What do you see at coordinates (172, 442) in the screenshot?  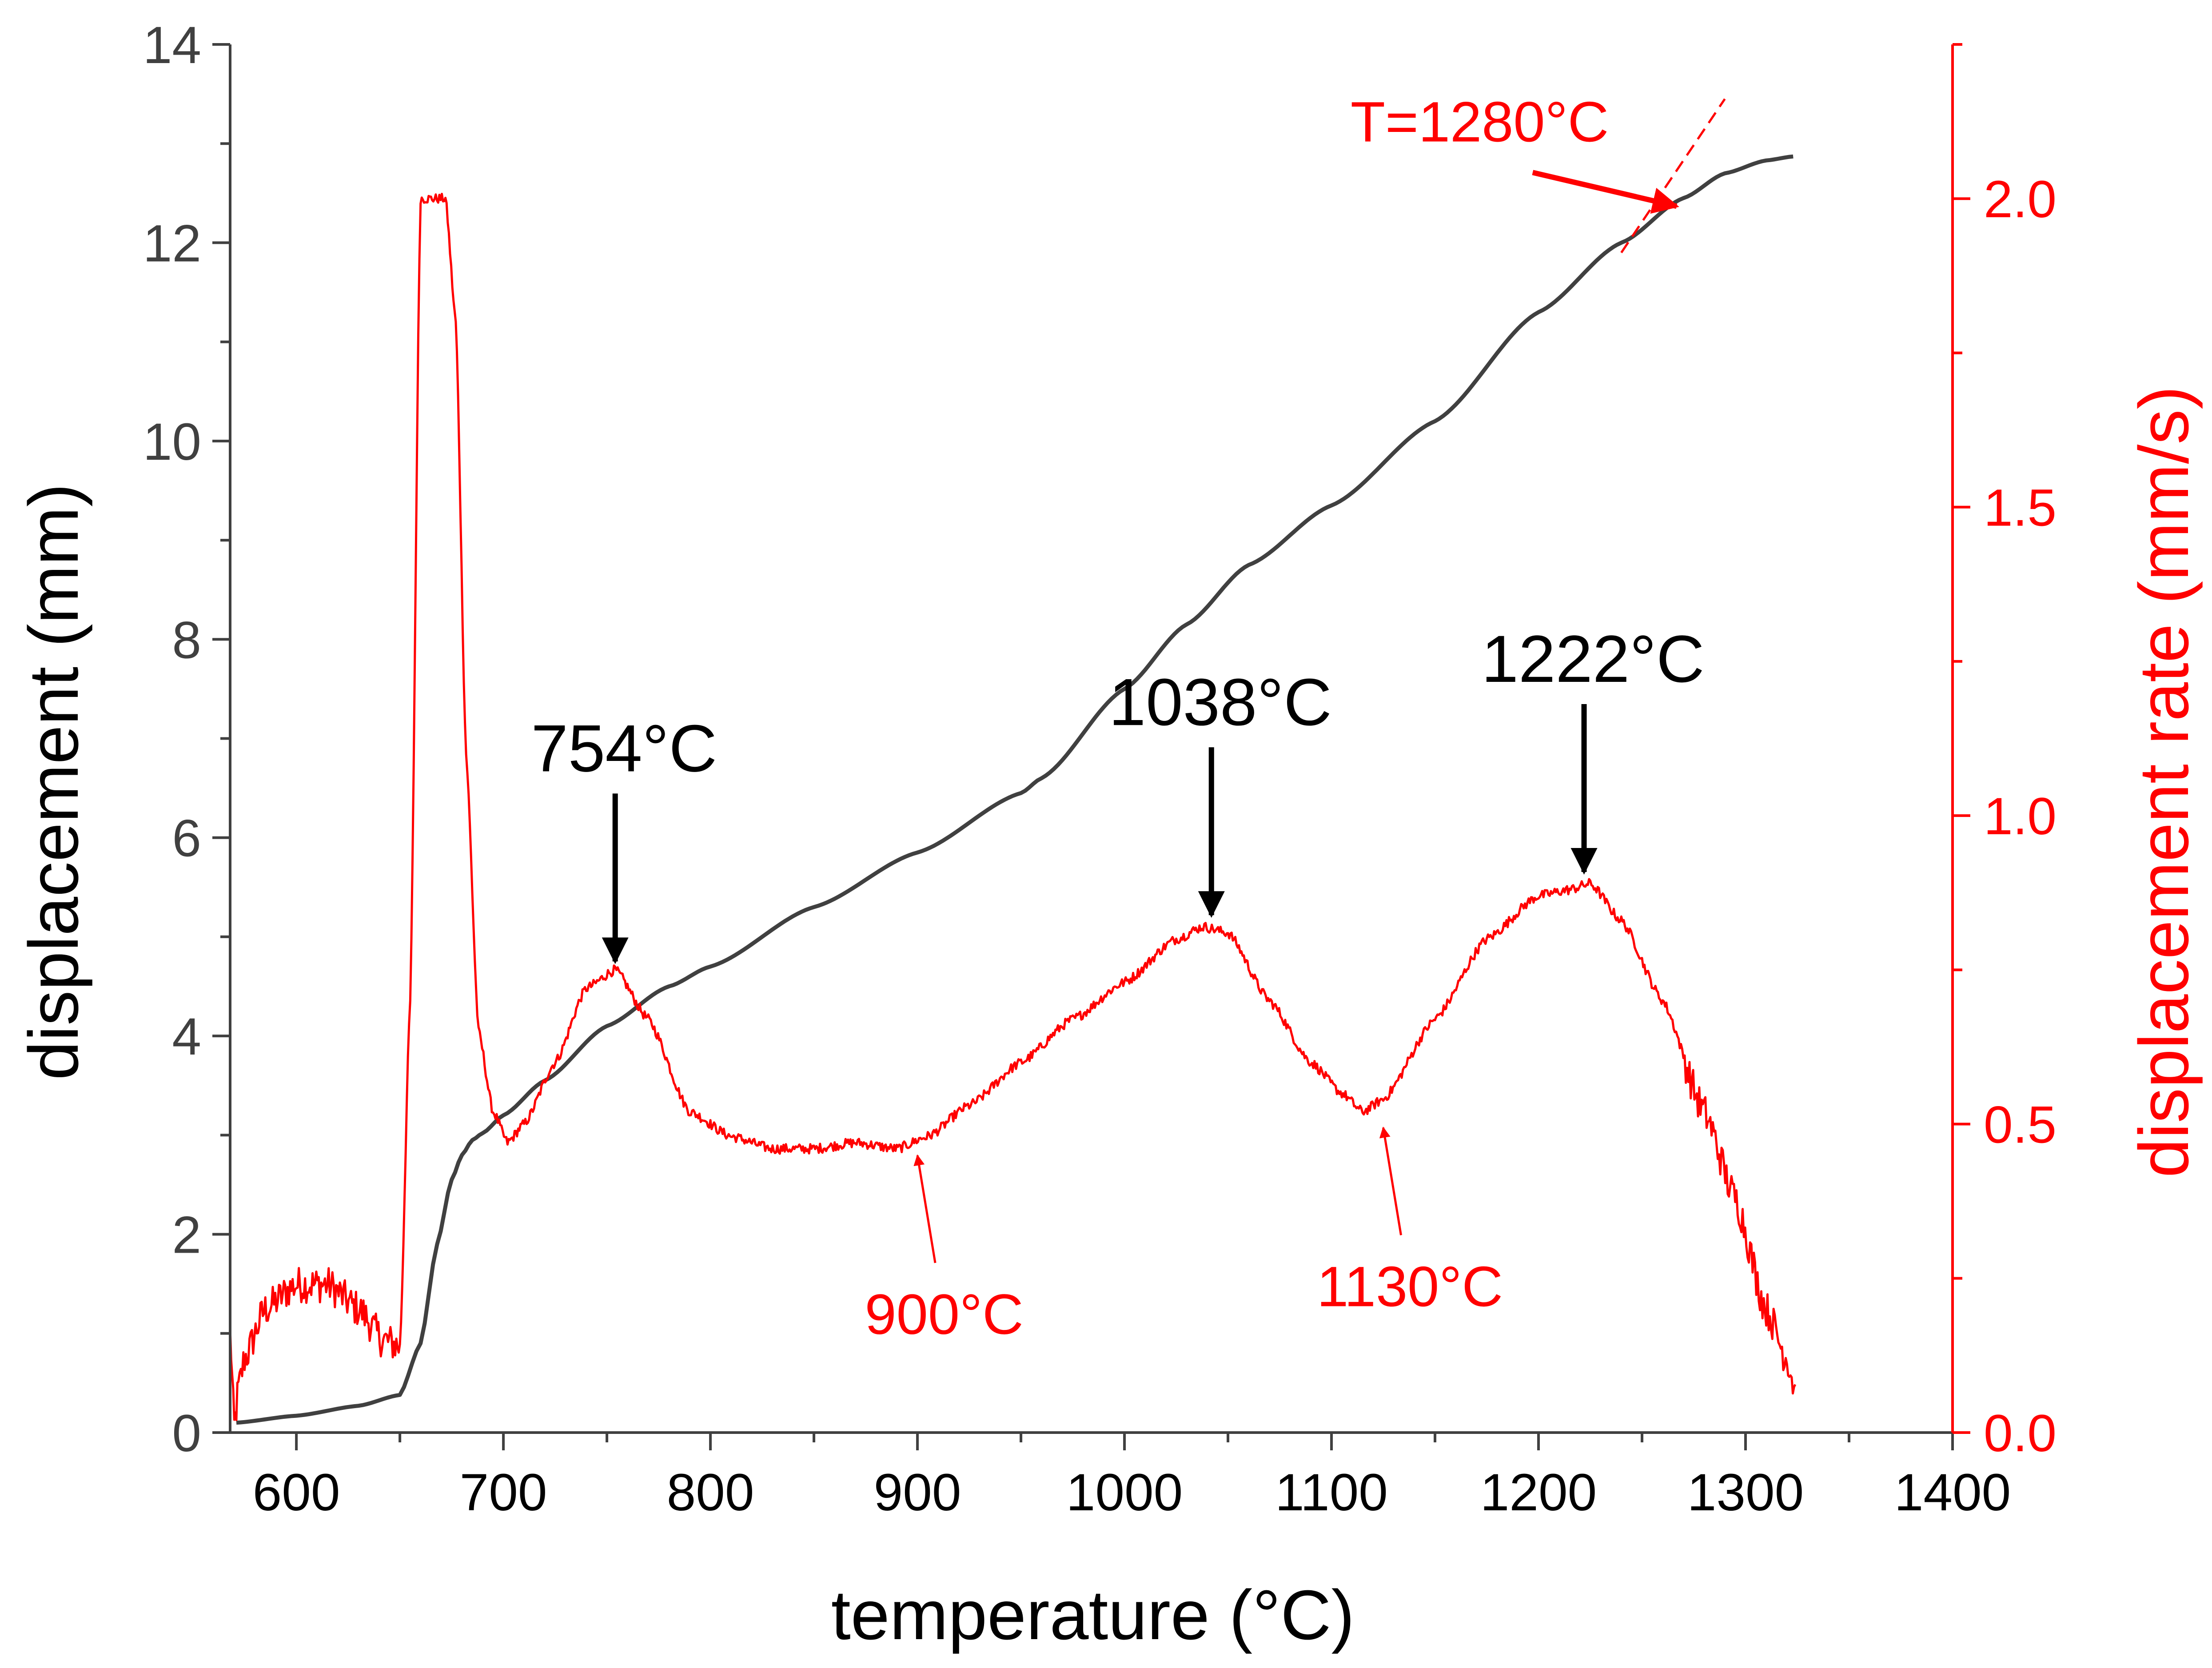 I see `y-left-tick-label: 10` at bounding box center [172, 442].